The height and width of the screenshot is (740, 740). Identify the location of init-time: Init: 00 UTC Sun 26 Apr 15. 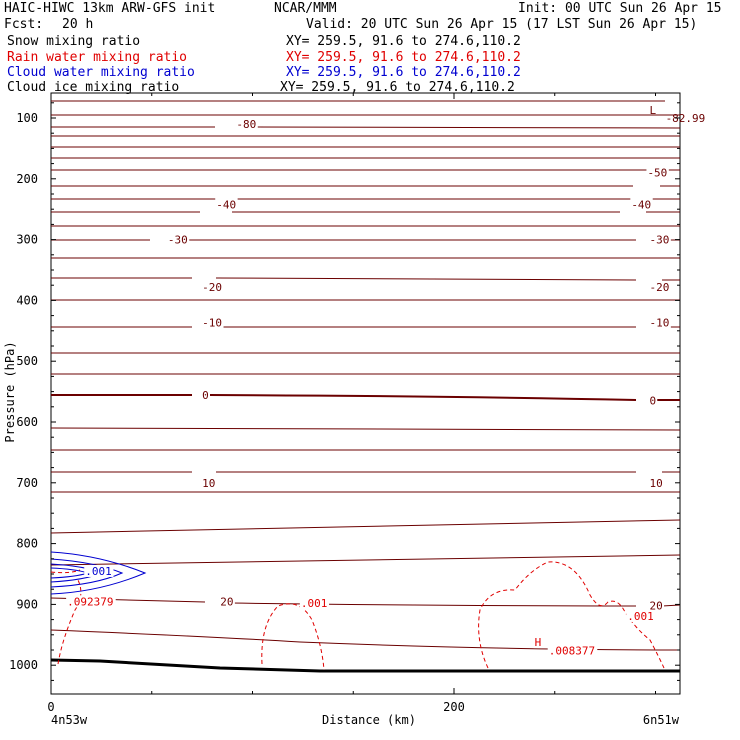
(620, 8).